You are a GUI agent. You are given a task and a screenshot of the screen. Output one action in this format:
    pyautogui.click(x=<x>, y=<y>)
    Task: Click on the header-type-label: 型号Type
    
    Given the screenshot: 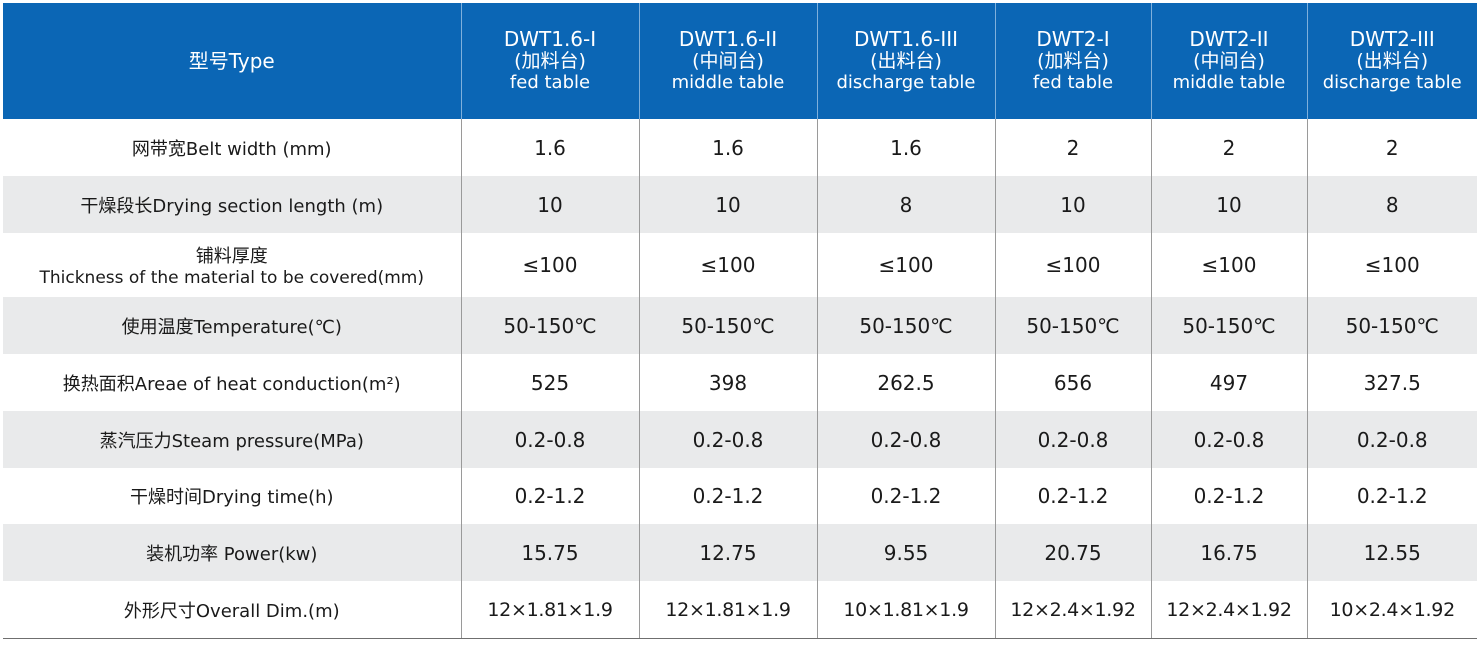 What is the action you would take?
    pyautogui.click(x=232, y=61)
    